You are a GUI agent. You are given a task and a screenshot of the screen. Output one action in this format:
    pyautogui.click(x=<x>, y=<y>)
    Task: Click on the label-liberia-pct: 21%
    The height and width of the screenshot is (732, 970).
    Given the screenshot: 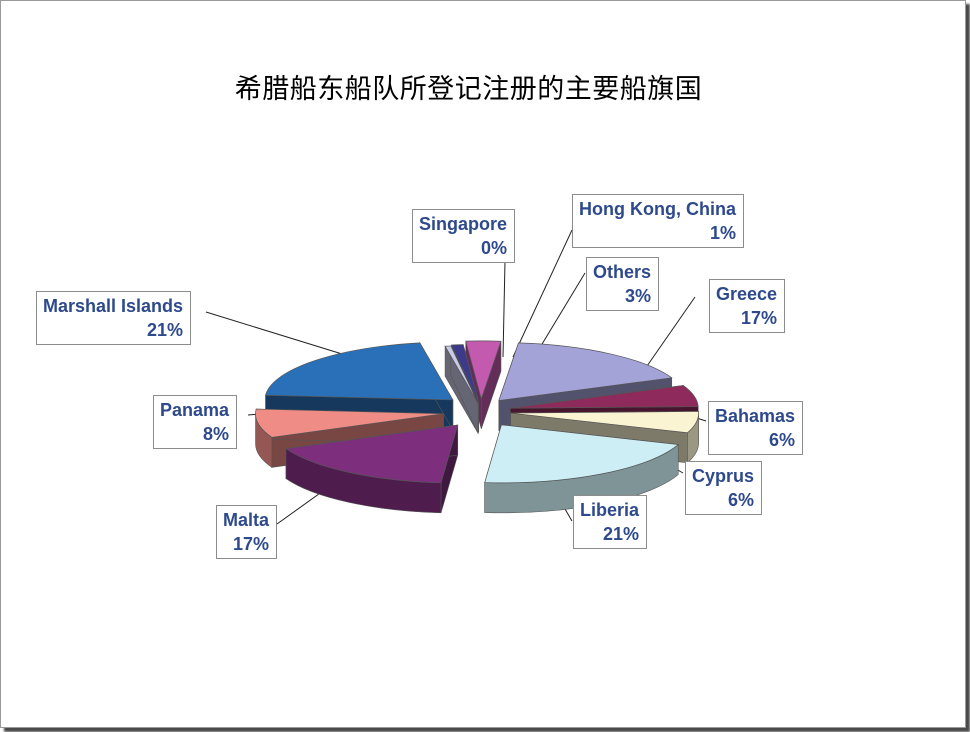 What is the action you would take?
    pyautogui.click(x=621, y=534)
    